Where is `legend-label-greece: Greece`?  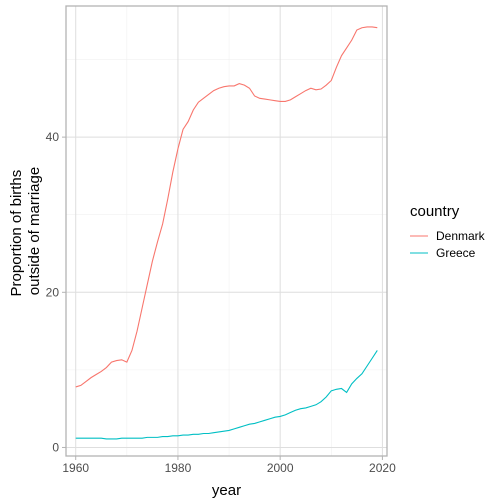 legend-label-greece: Greece is located at coordinates (456, 253).